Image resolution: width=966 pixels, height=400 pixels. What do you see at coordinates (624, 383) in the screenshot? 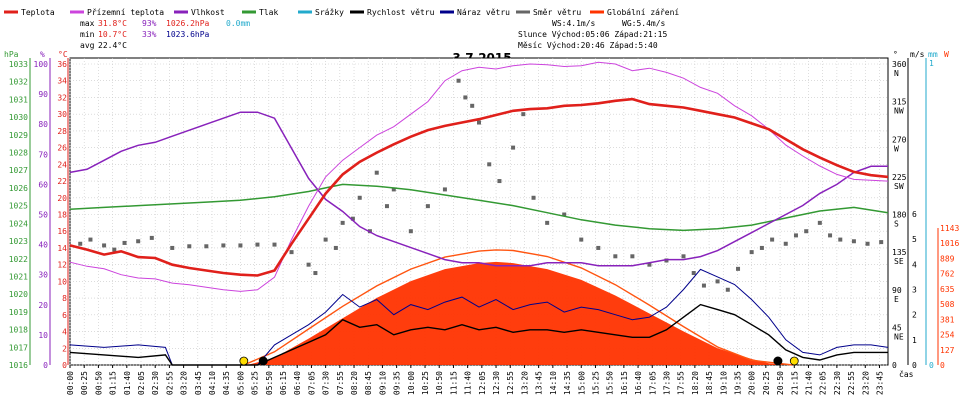
I see `tick-label-x: 16:15` at bounding box center [624, 383].